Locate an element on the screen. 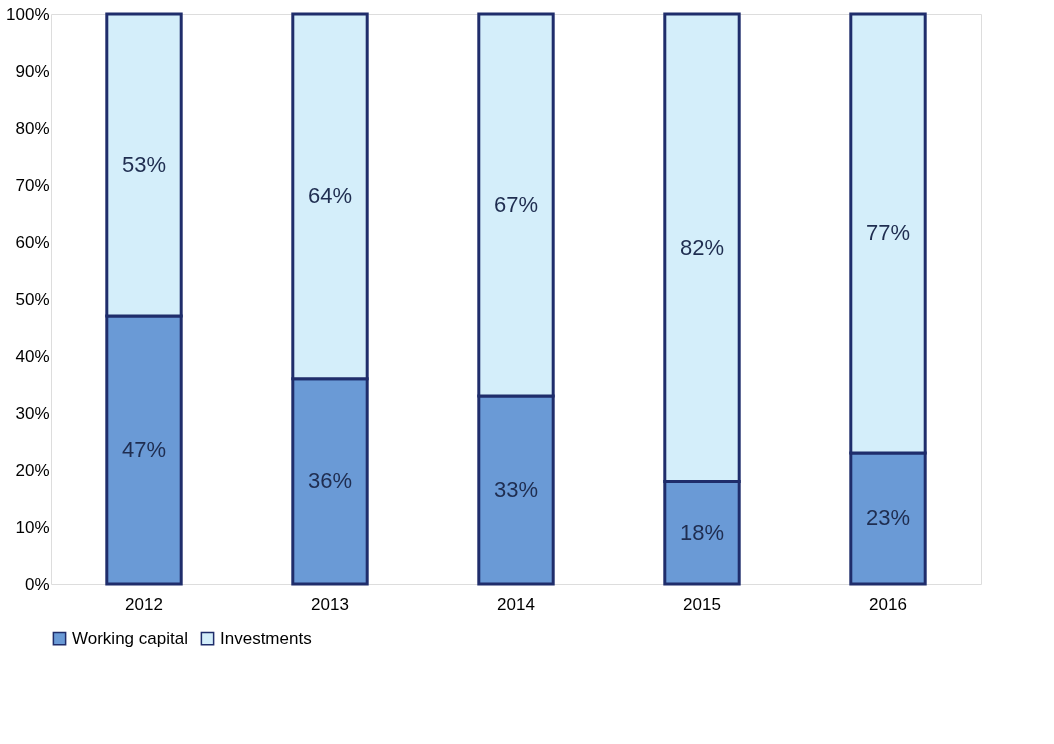  y-tick-label: 50% is located at coordinates (32, 299).